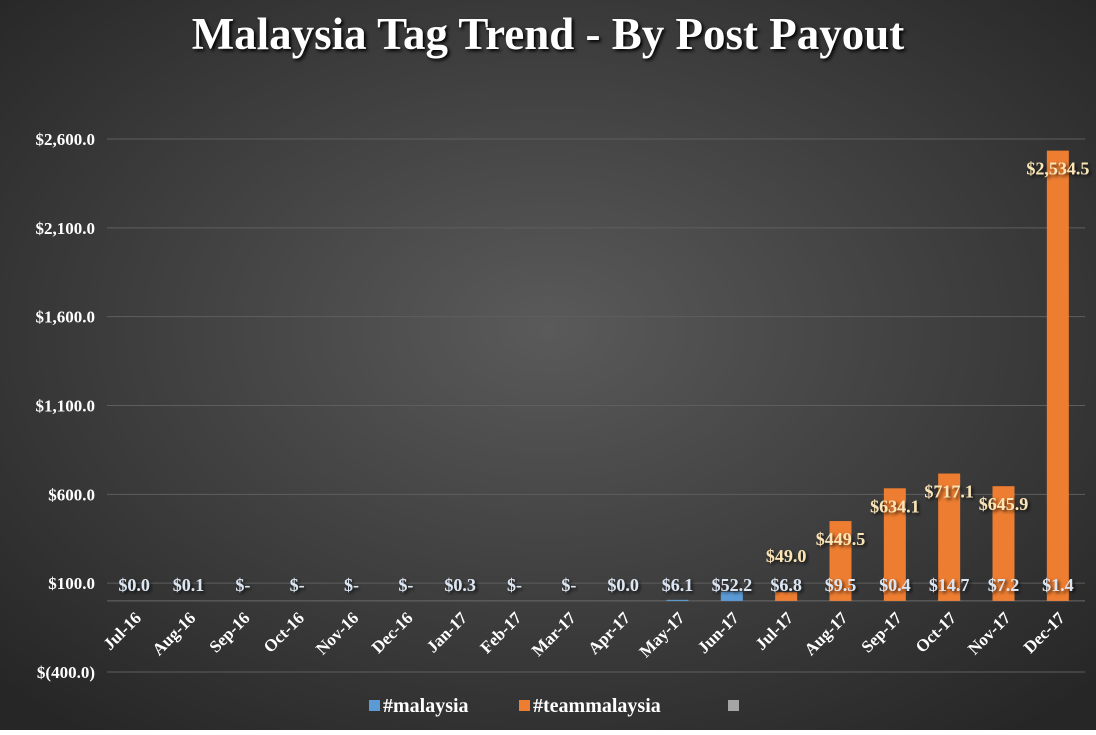  Describe the element at coordinates (189, 585) in the screenshot. I see `data-label: $0.1` at that location.